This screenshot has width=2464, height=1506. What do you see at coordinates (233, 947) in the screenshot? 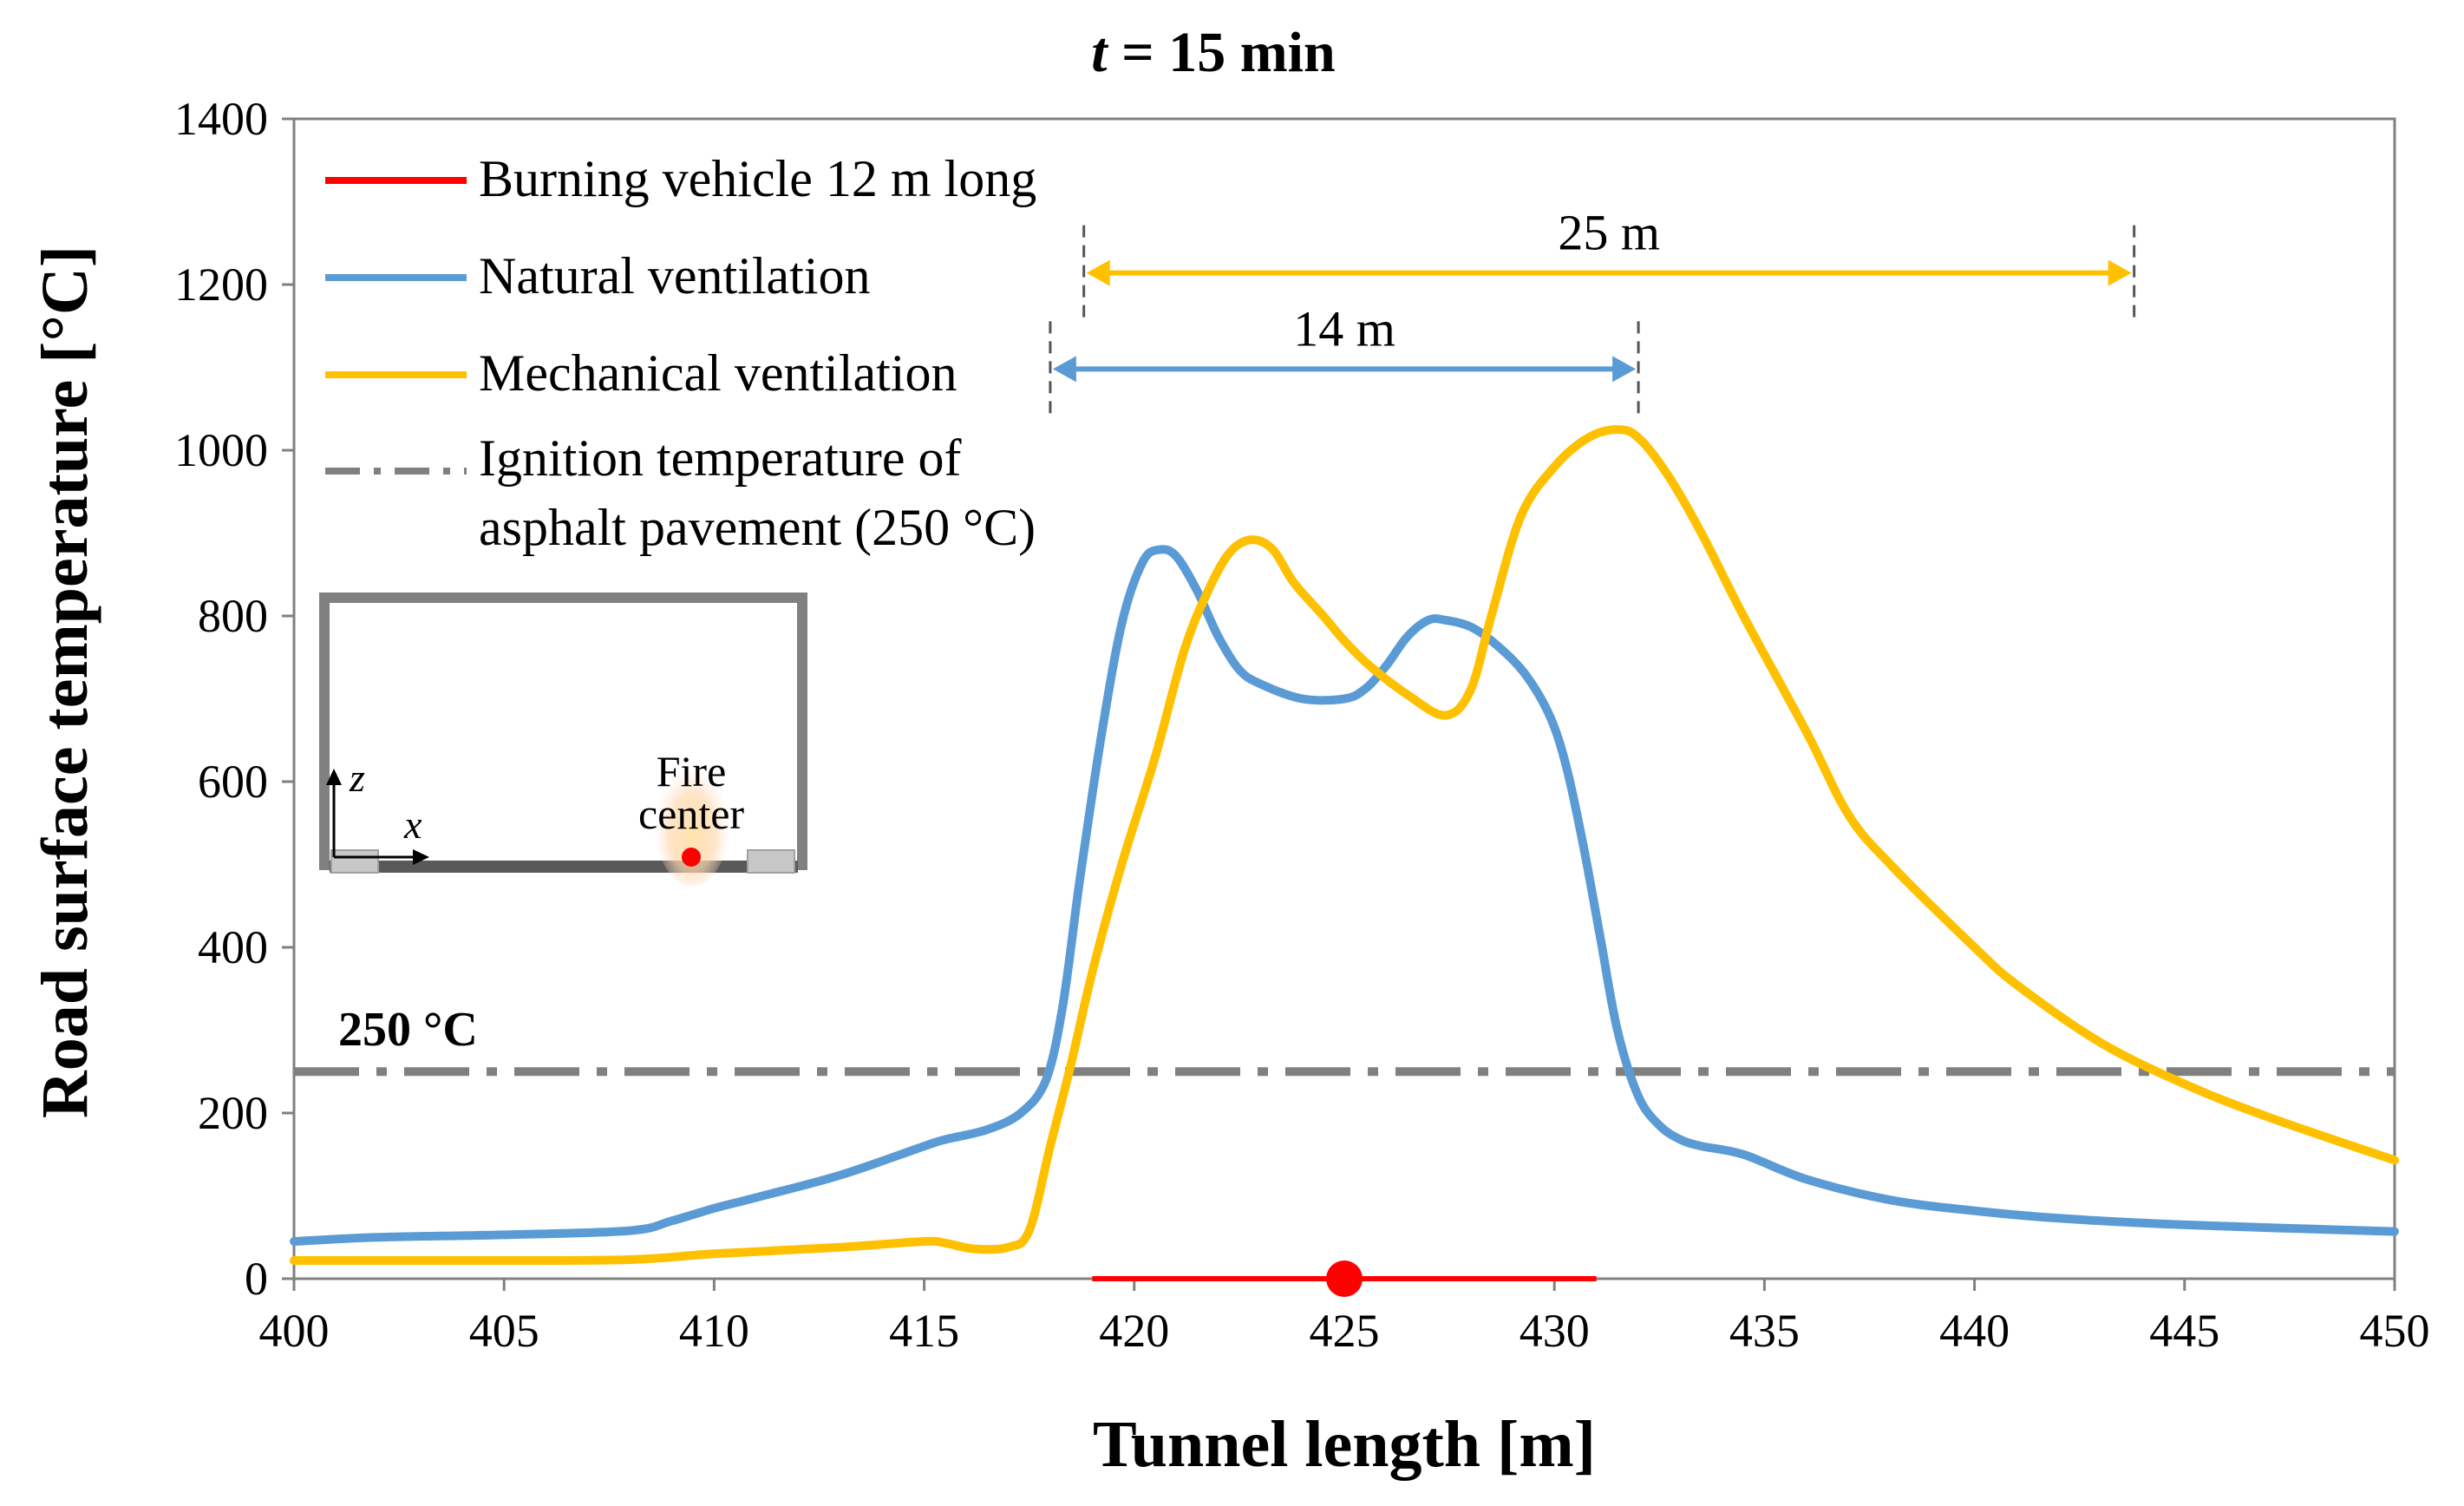
I see `y-tick-label: 400` at bounding box center [233, 947].